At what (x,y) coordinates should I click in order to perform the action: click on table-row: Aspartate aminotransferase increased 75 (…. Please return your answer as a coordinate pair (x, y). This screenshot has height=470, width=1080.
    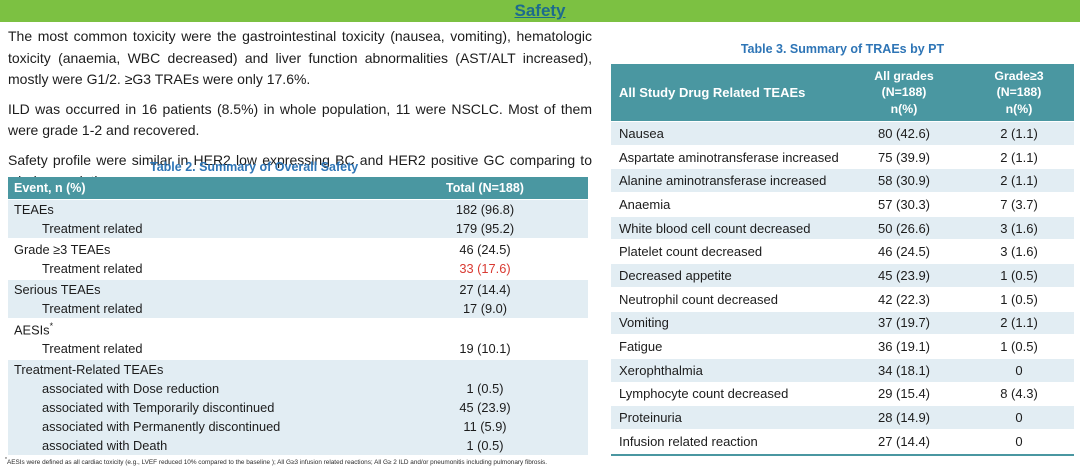
    Looking at the image, I should click on (842, 158).